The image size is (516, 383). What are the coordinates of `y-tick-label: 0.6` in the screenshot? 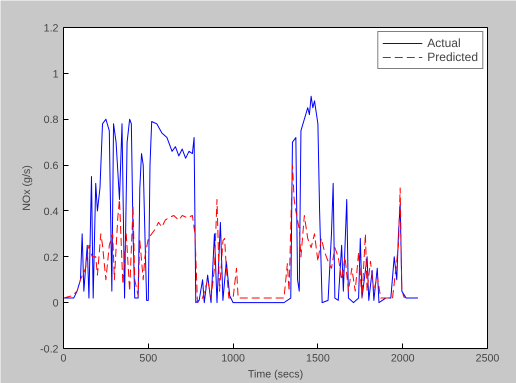 It's located at (51, 166).